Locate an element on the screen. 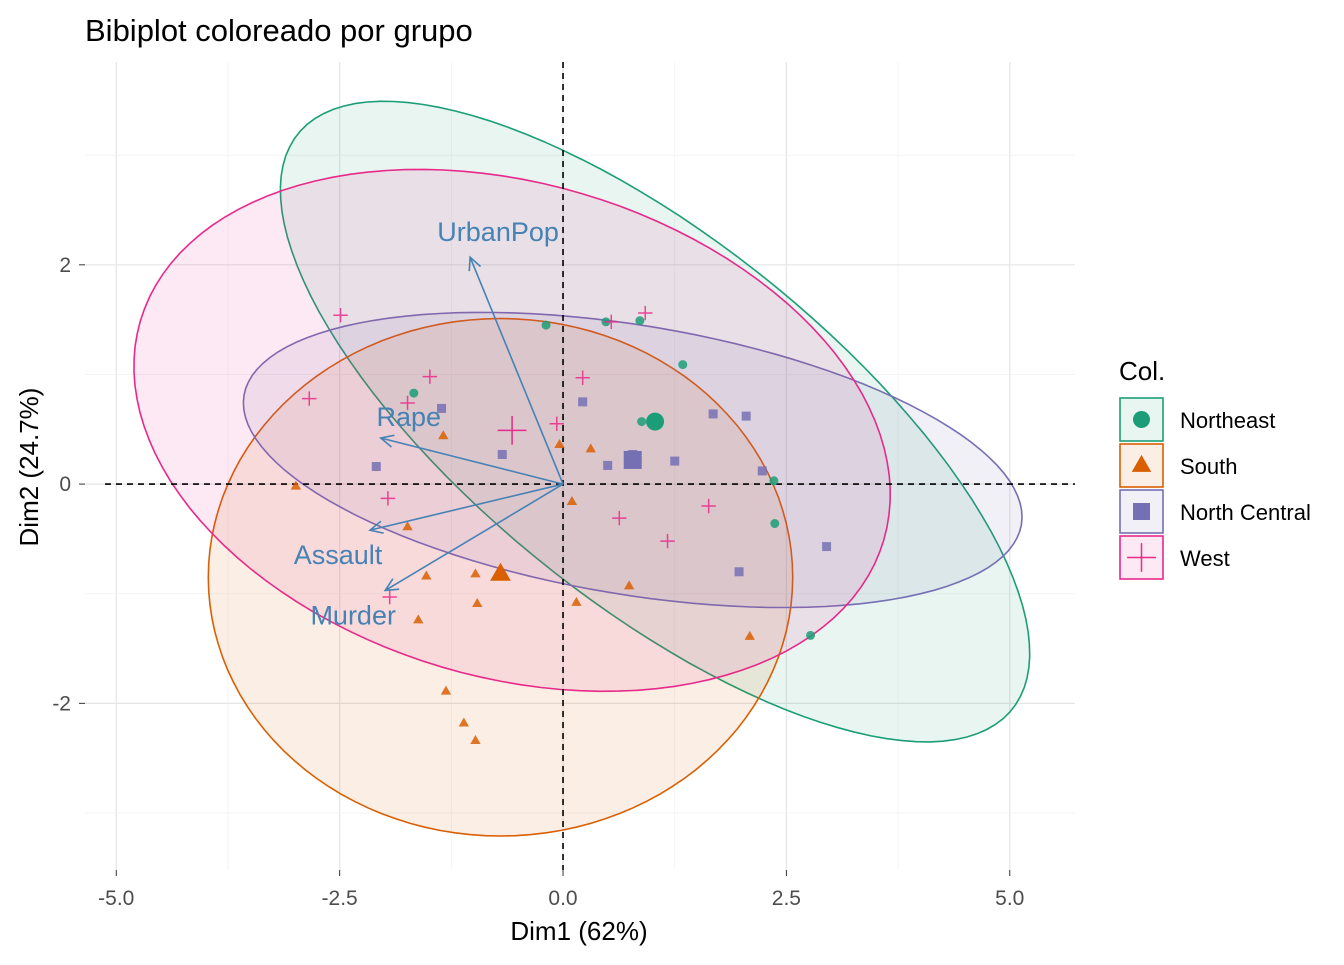 The height and width of the screenshot is (965, 1344). legend-symbol-west is located at coordinates (1141, 557).